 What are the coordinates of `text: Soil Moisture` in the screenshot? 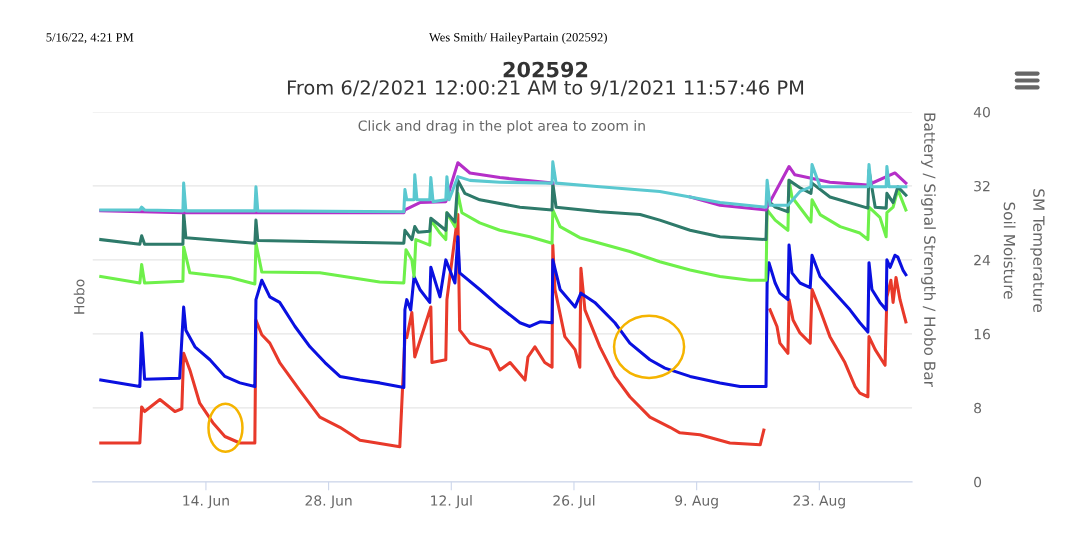 It's located at (1009, 250).